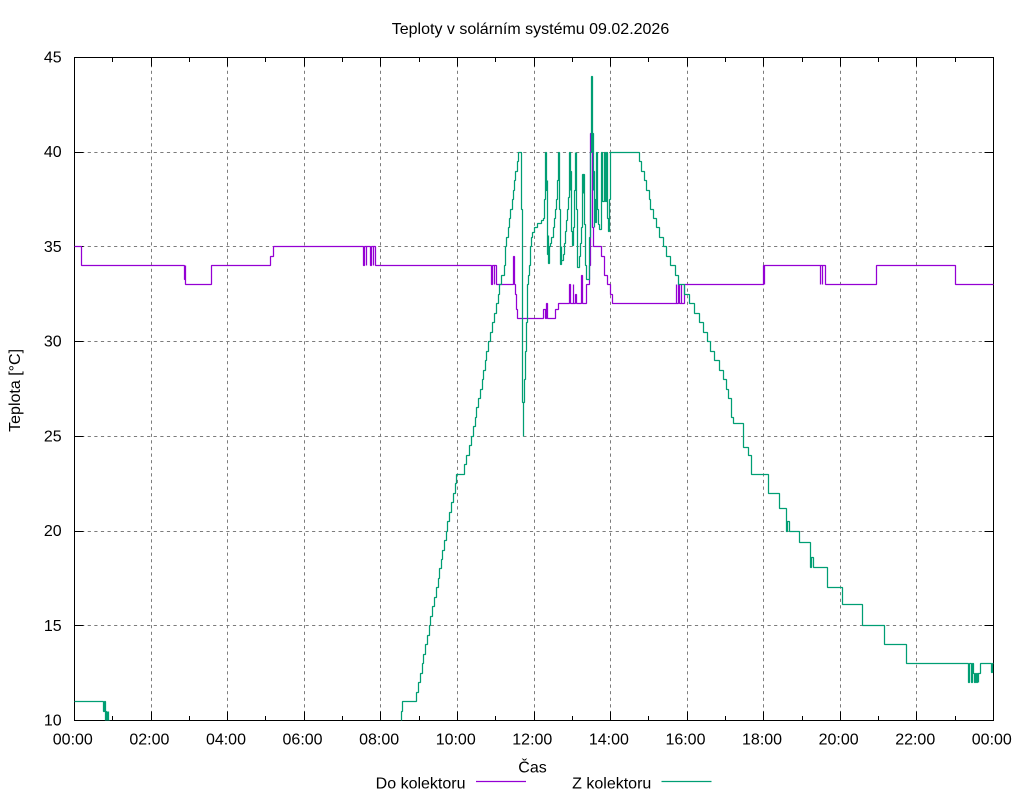 This screenshot has height=800, width=1024. Describe the element at coordinates (421, 784) in the screenshot. I see `svg-text: Do kolektoru` at that location.